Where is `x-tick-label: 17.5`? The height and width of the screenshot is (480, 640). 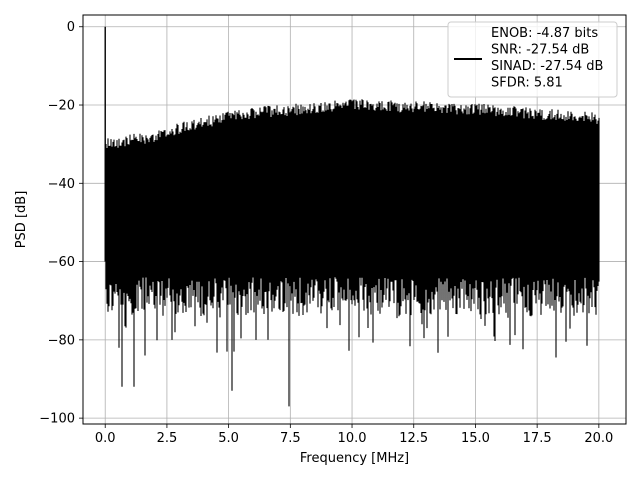 x-tick-label: 17.5 is located at coordinates (537, 438).